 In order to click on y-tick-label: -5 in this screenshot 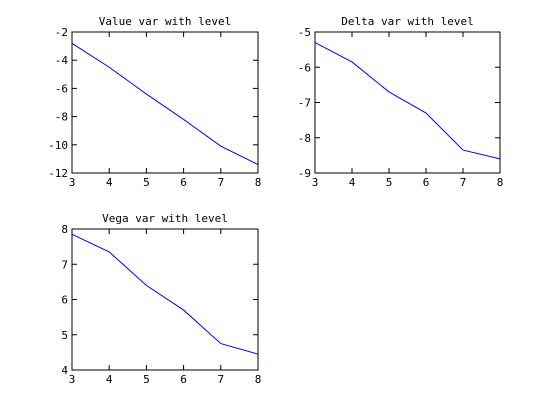, I will do `click(304, 32)`.